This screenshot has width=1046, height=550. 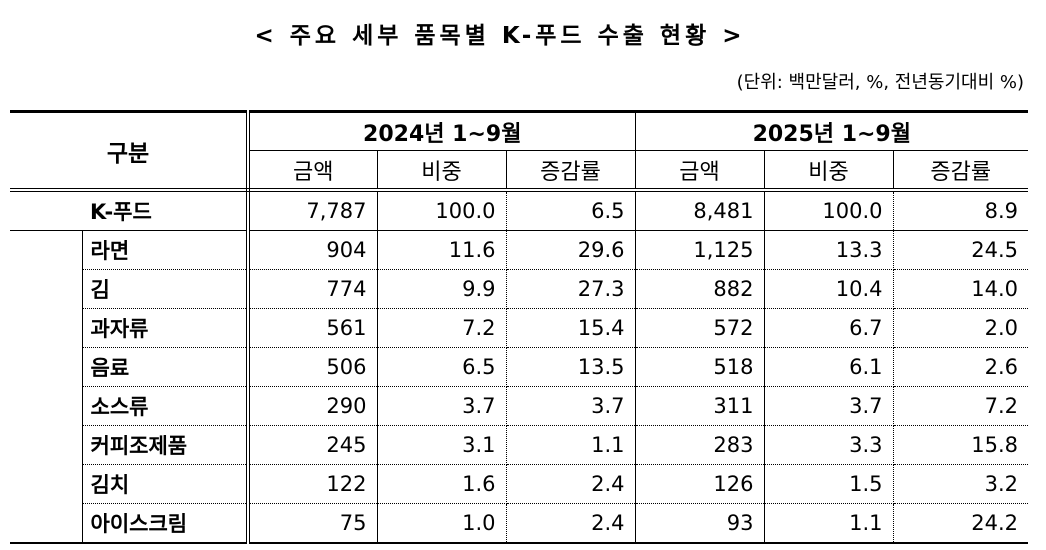 I want to click on table-cell: 311, so click(x=700, y=406).